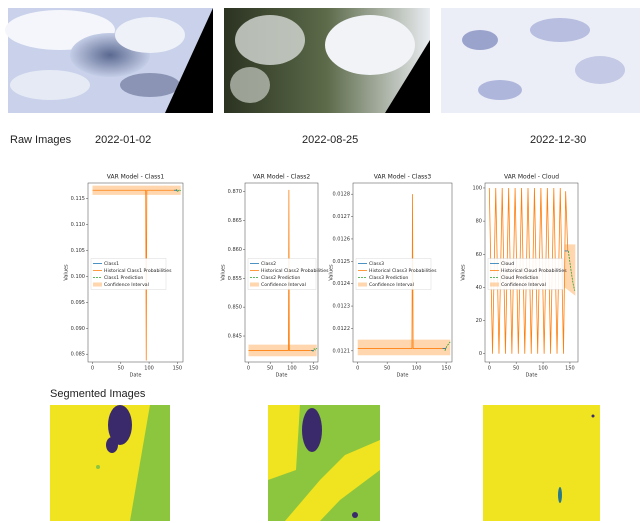  I want to click on y-tick-label: 0.870, so click(235, 192).